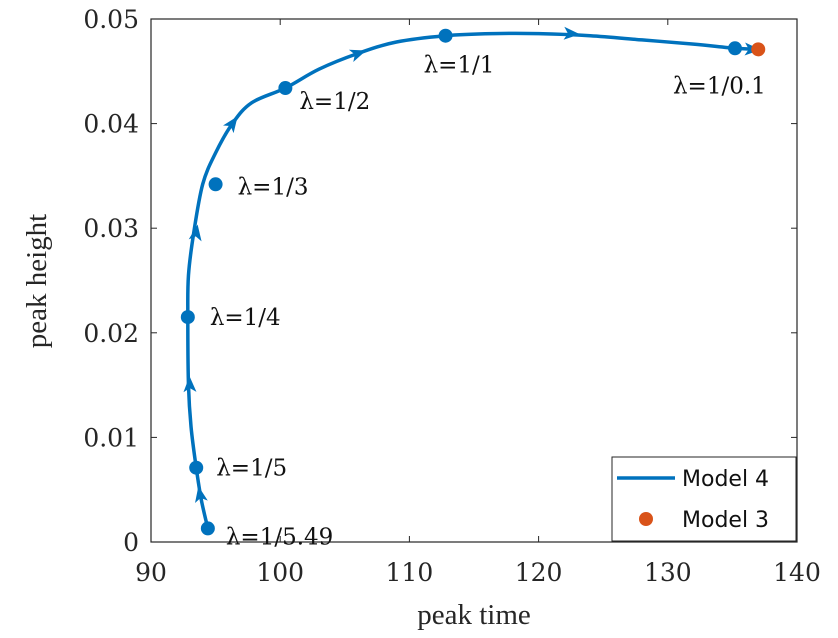 The width and height of the screenshot is (838, 638). Describe the element at coordinates (251, 469) in the screenshot. I see `lambda-label: λ=1/5` at that location.